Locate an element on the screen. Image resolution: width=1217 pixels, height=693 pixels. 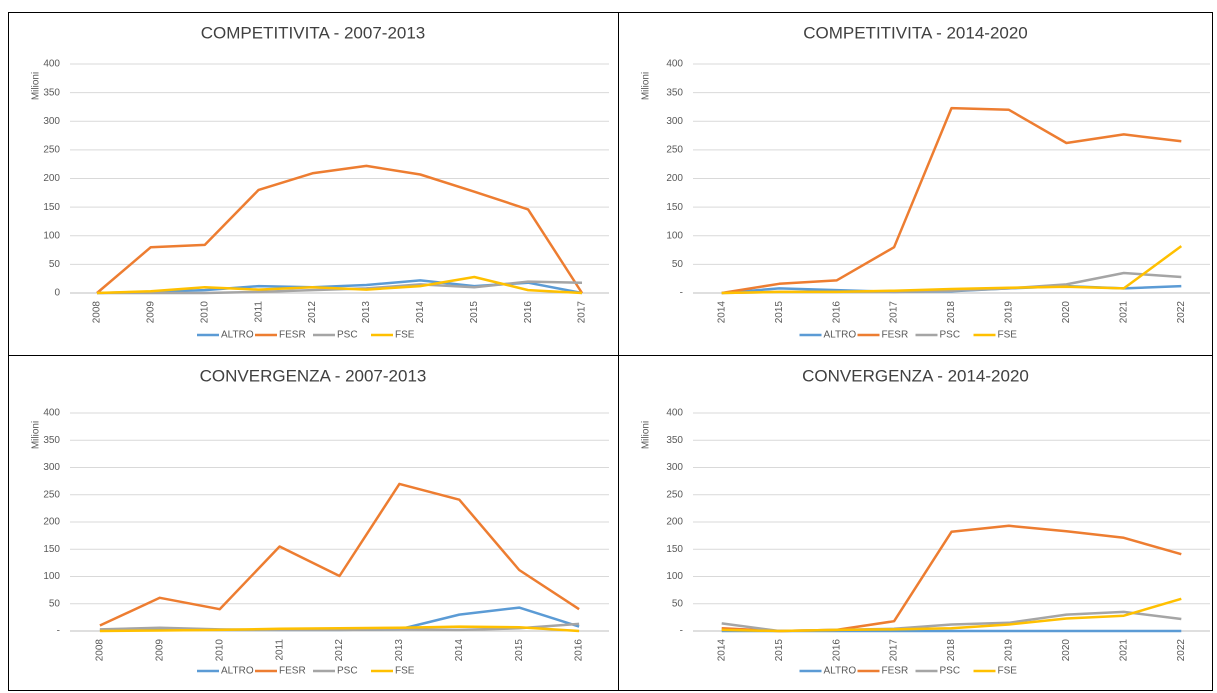
chart-title: COMPETITIVITA - 2007-2013 is located at coordinates (313, 32).